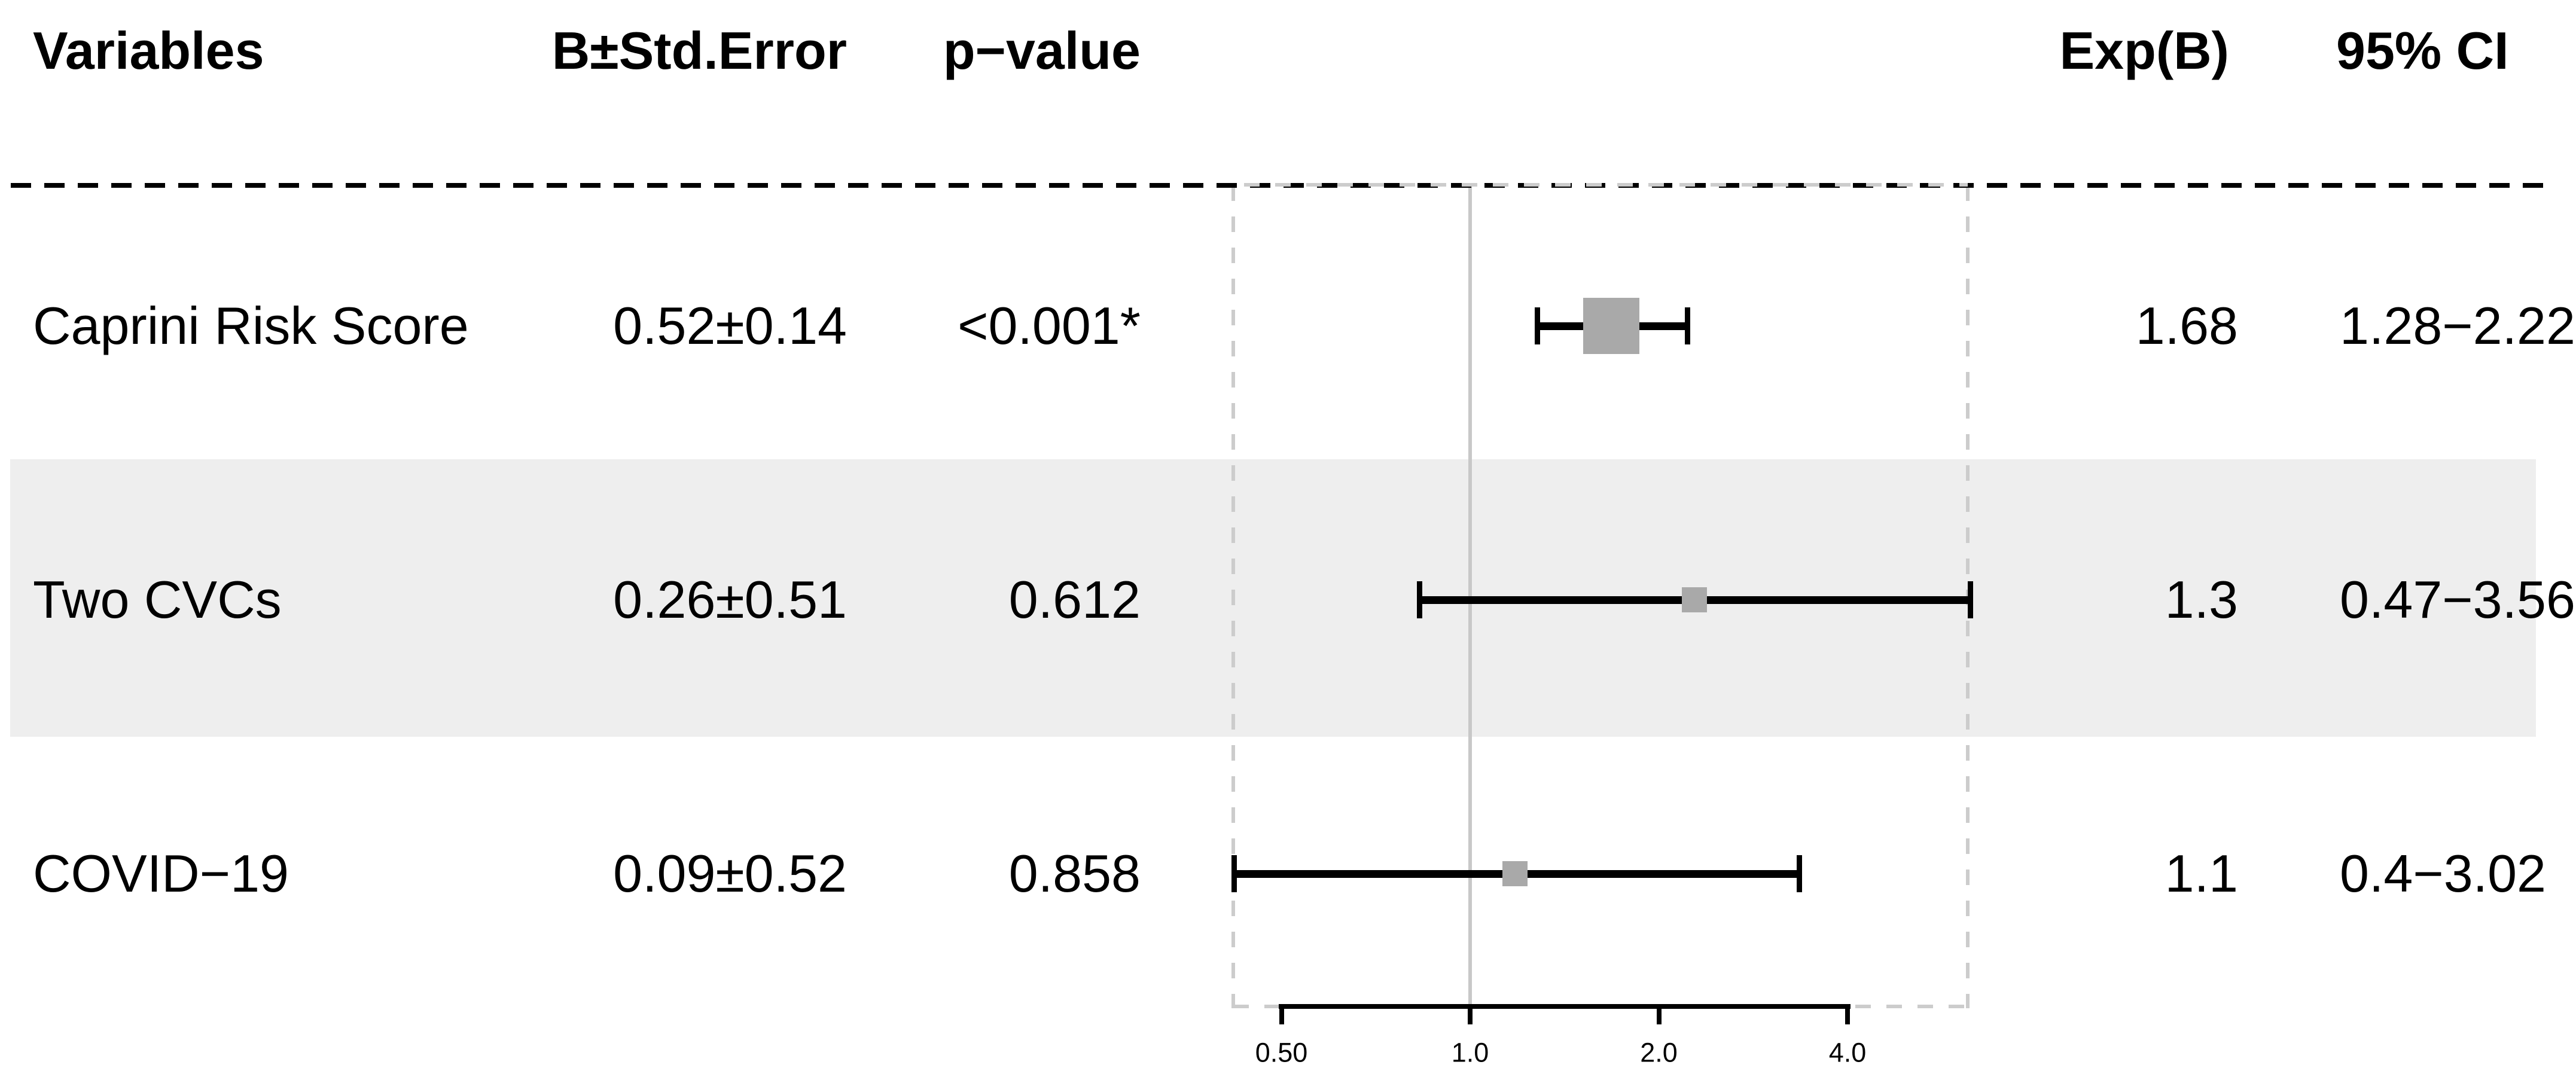 This screenshot has height=1080, width=2576. I want to click on column-header-exp-b: Exp(B), so click(2144, 50).